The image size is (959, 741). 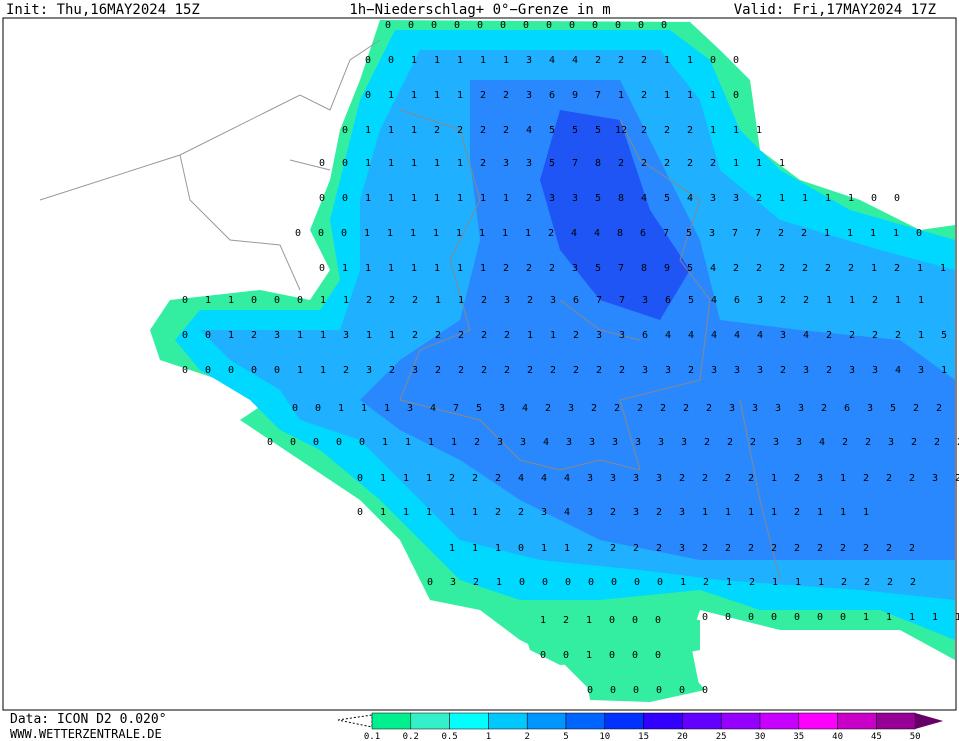 I want to click on grid-value: 12, so click(x=621, y=130).